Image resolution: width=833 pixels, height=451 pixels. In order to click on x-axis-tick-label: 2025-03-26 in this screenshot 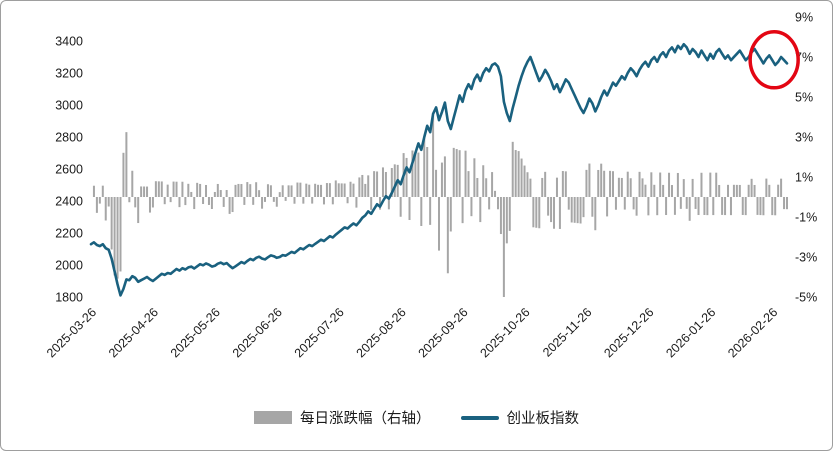, I will do `click(71, 332)`.